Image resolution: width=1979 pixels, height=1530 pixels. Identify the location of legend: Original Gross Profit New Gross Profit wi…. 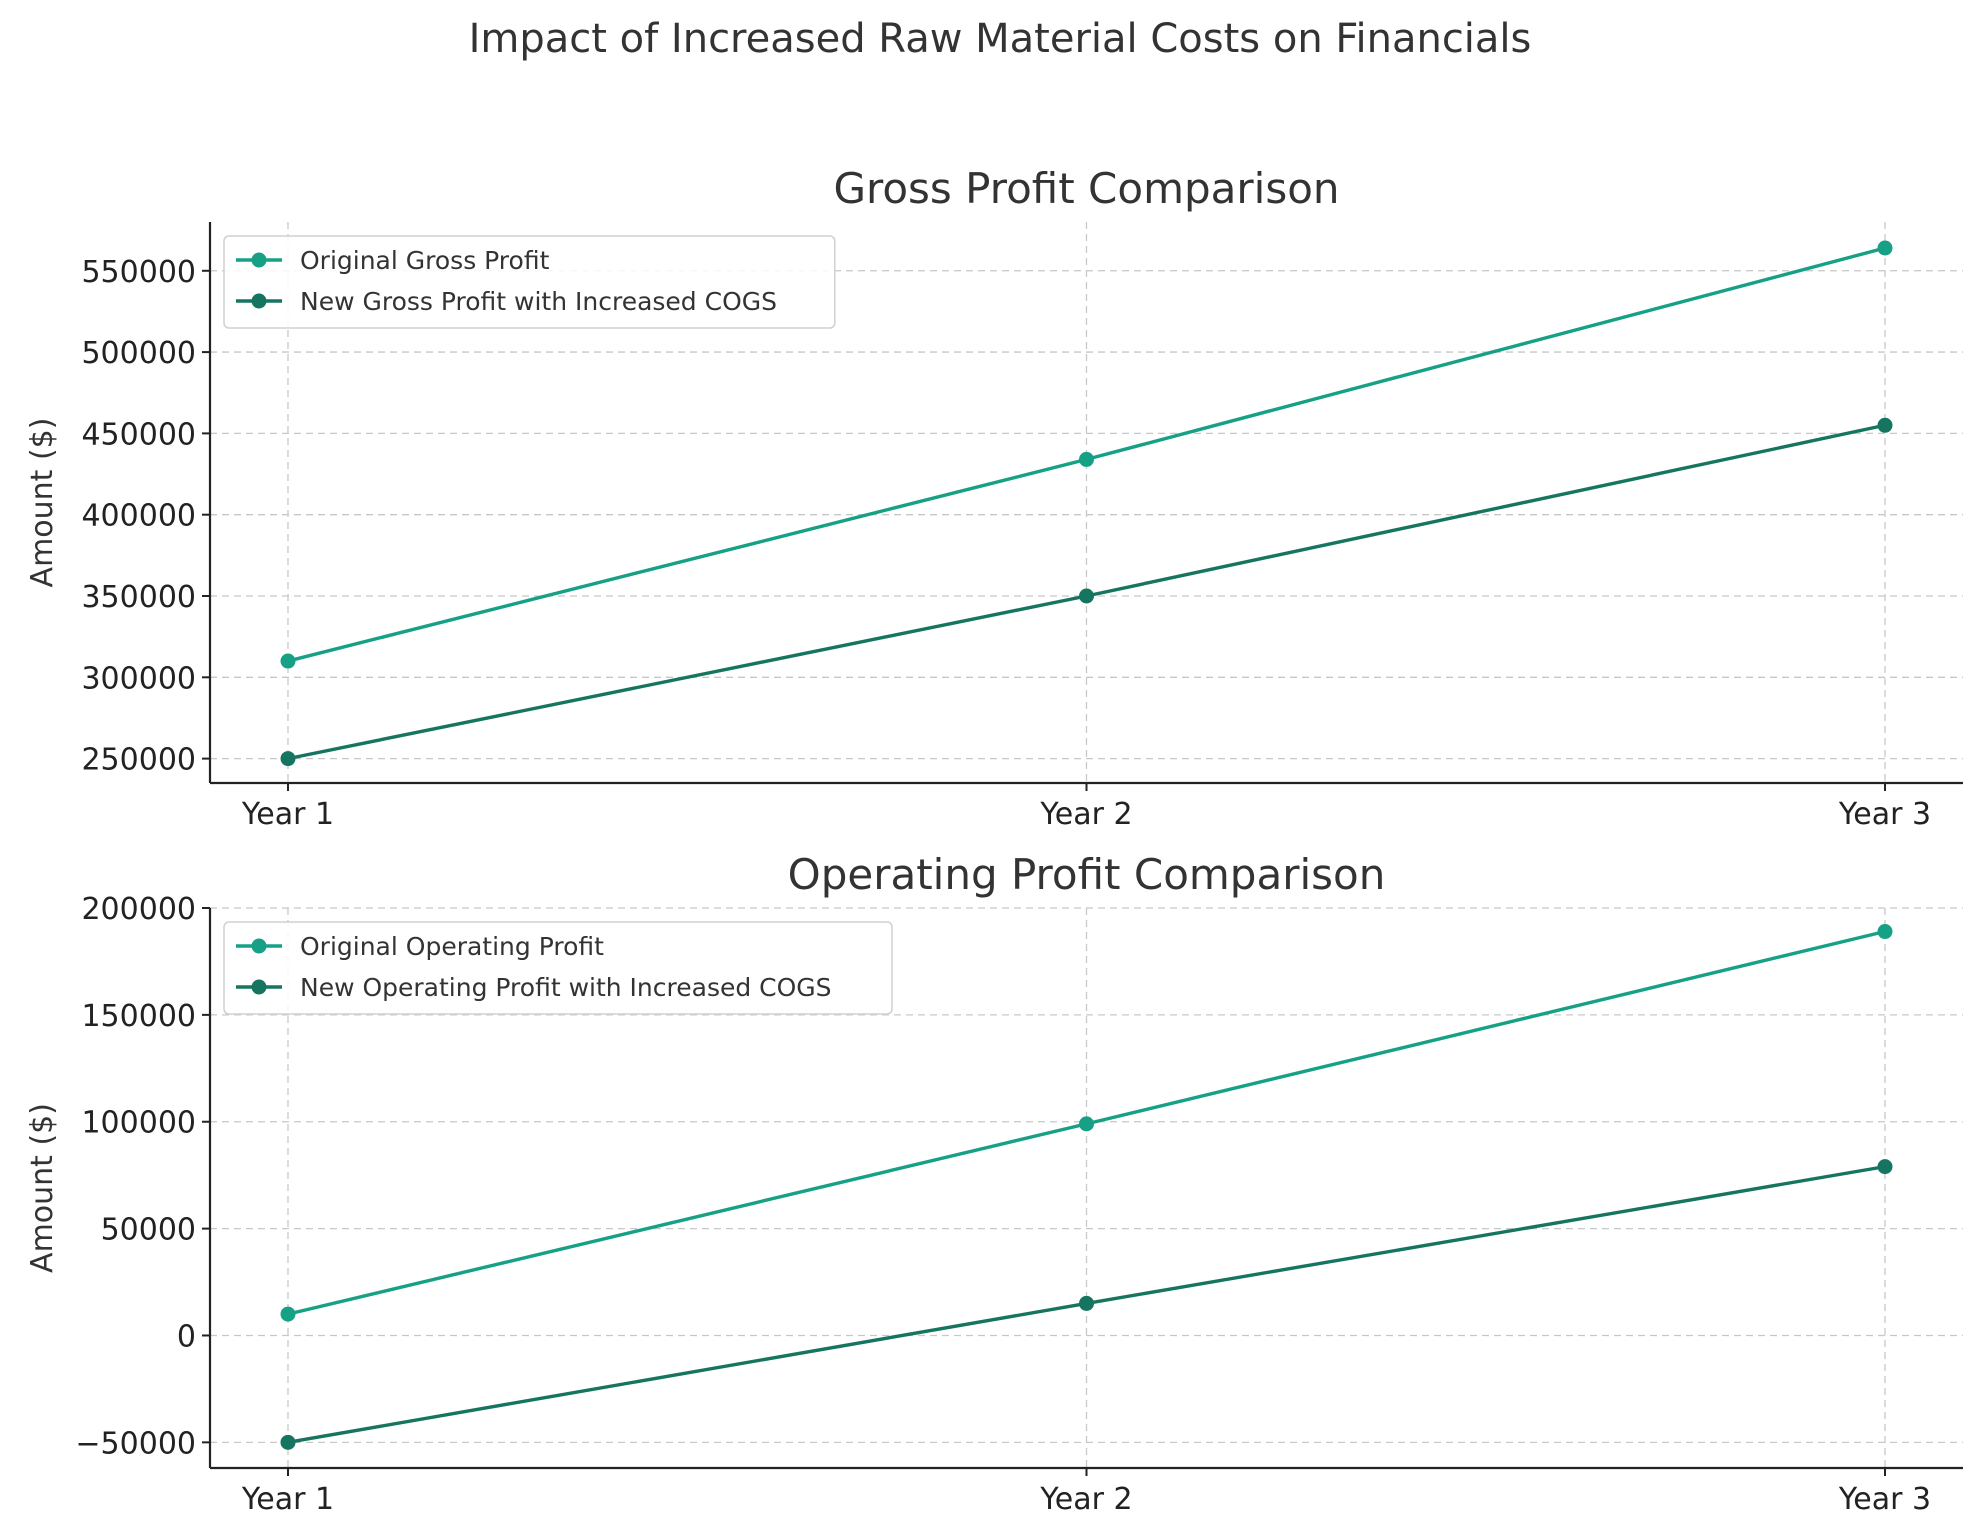
(529, 282).